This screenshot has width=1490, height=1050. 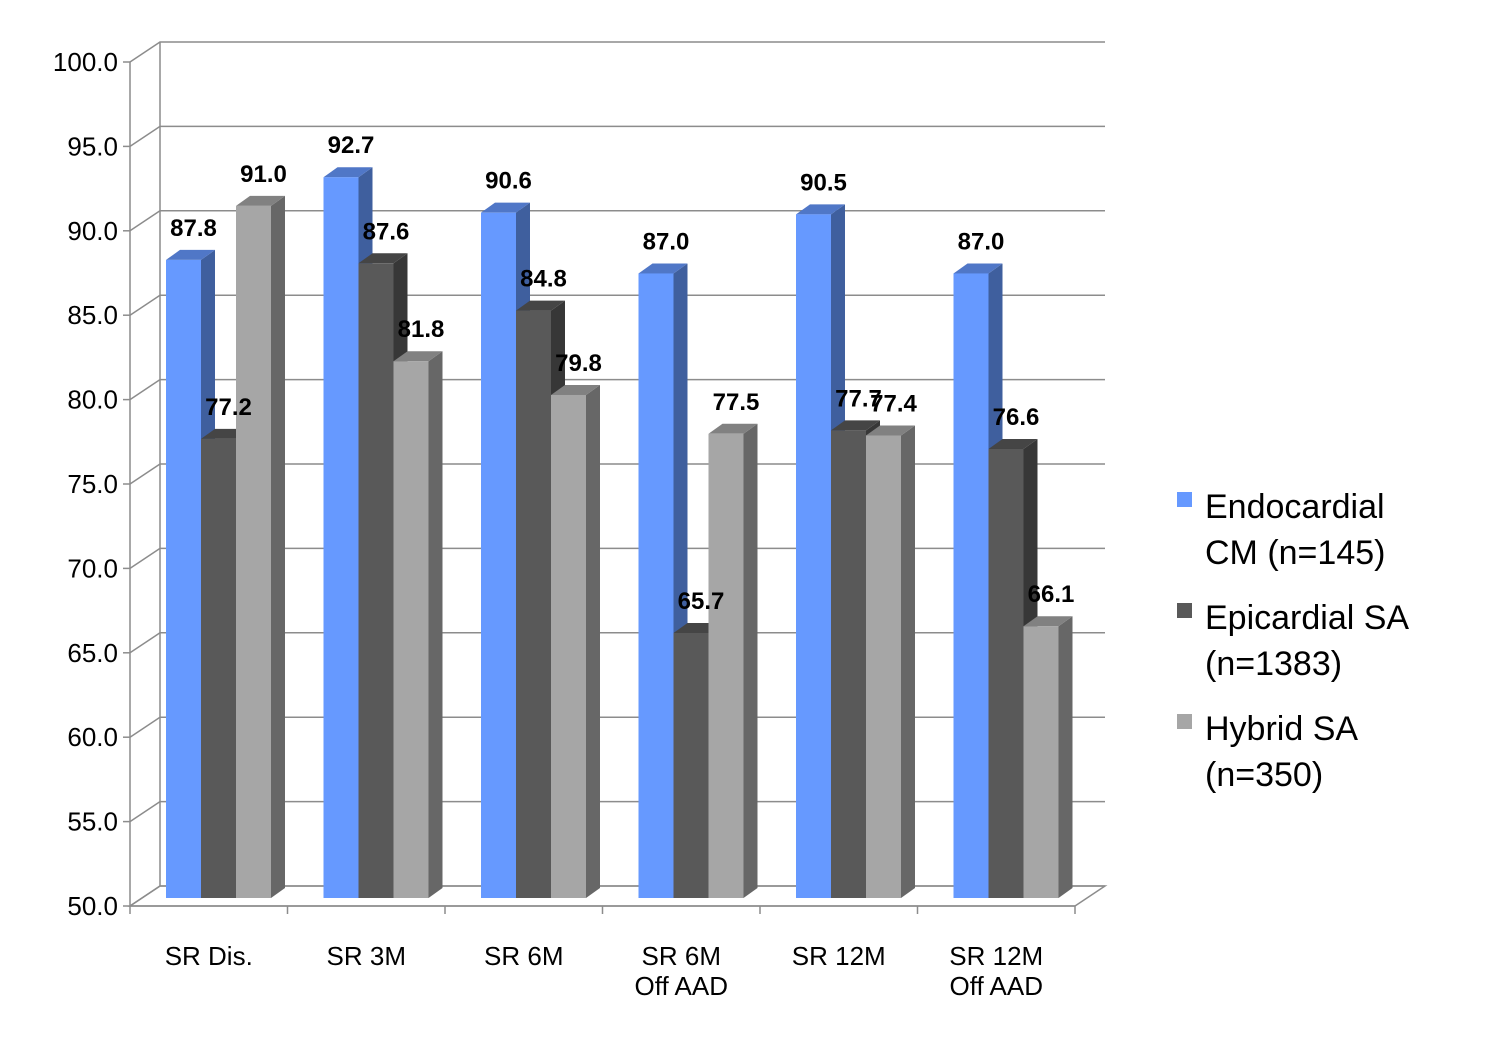 What do you see at coordinates (858, 398) in the screenshot?
I see `data-label: 77.7` at bounding box center [858, 398].